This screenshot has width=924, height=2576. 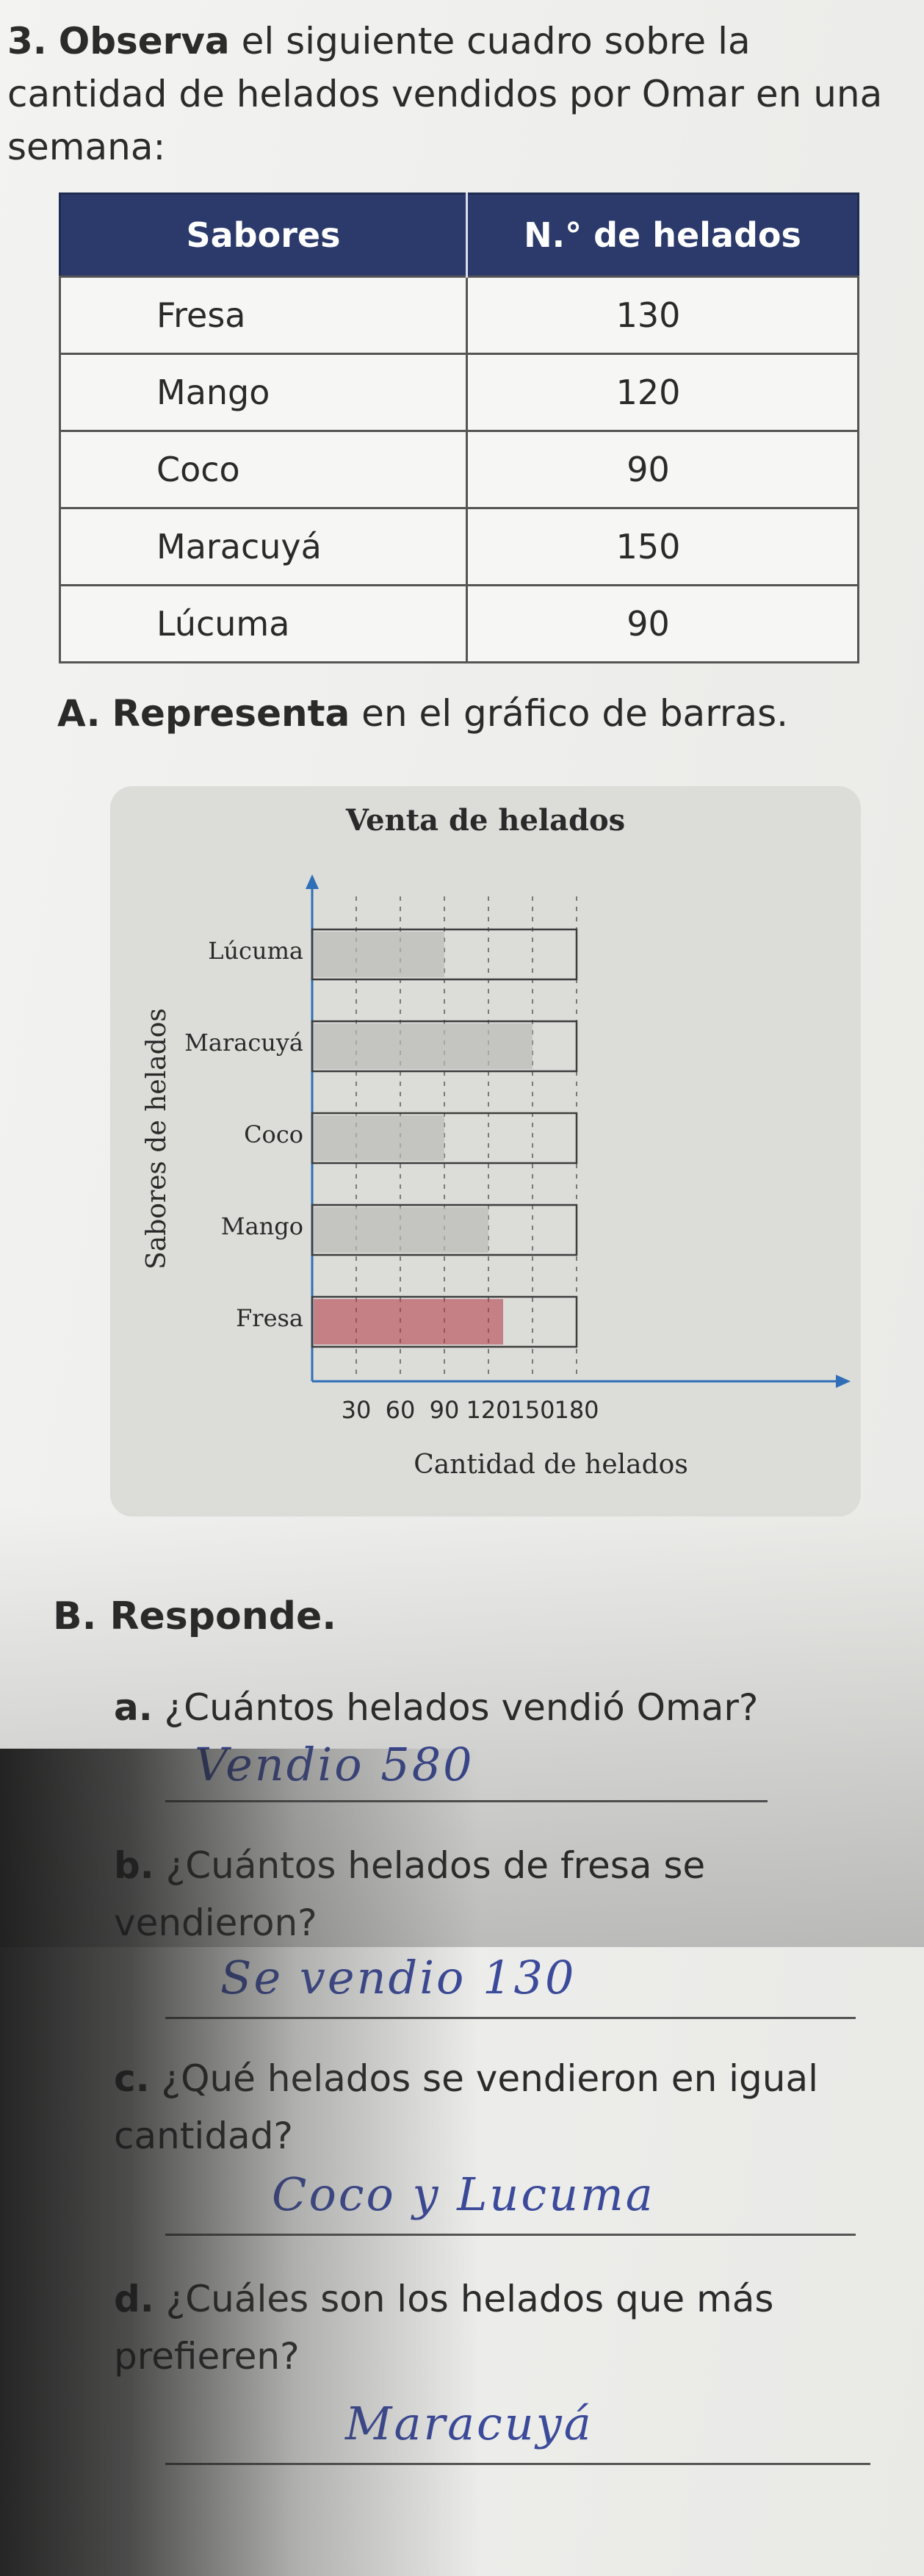 What do you see at coordinates (662, 546) in the screenshot?
I see `table-cell-count: 150` at bounding box center [662, 546].